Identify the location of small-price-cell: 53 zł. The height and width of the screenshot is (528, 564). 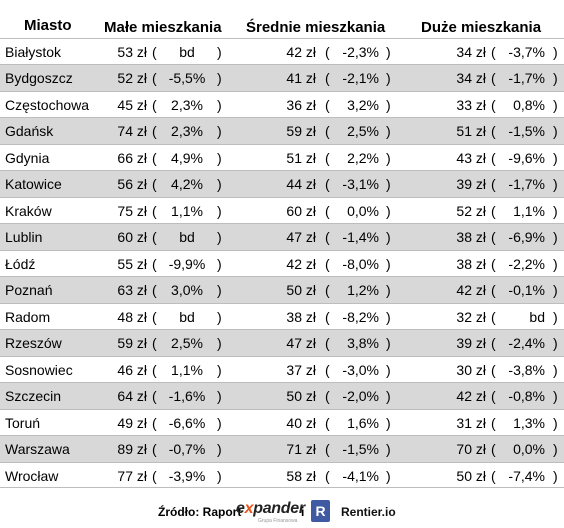
(132, 52).